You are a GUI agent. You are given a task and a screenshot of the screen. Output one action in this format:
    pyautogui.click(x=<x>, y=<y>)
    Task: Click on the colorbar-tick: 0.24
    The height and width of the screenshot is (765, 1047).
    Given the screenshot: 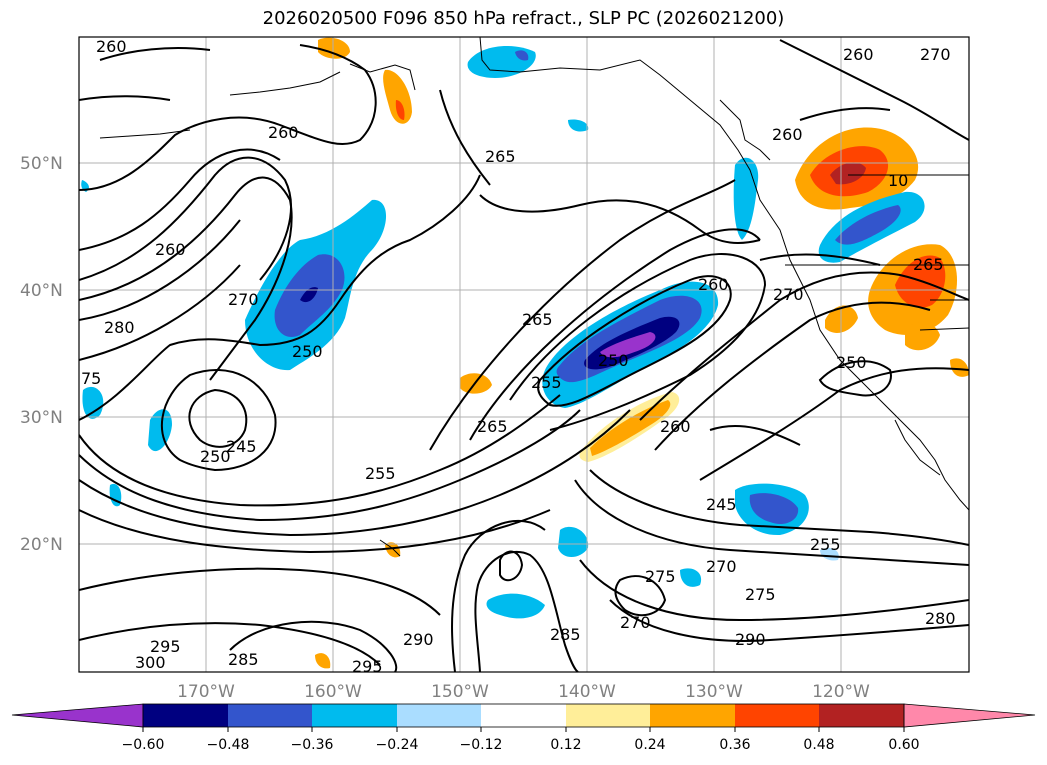 What is the action you would take?
    pyautogui.click(x=649, y=745)
    